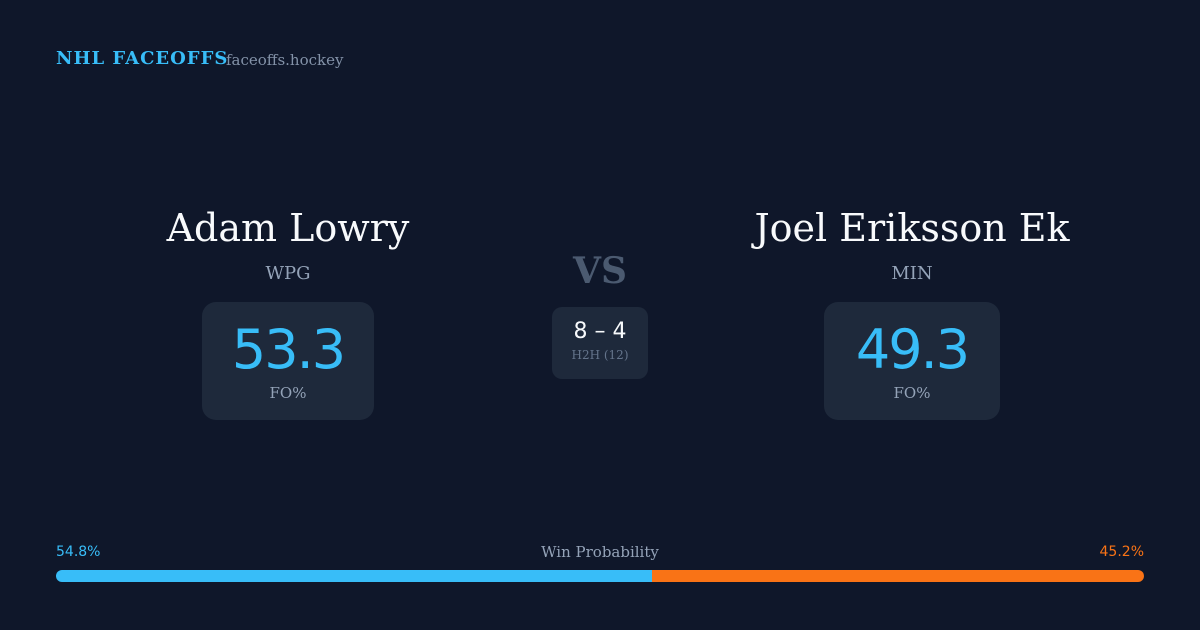  What do you see at coordinates (288, 349) in the screenshot?
I see `stat: 53.3` at bounding box center [288, 349].